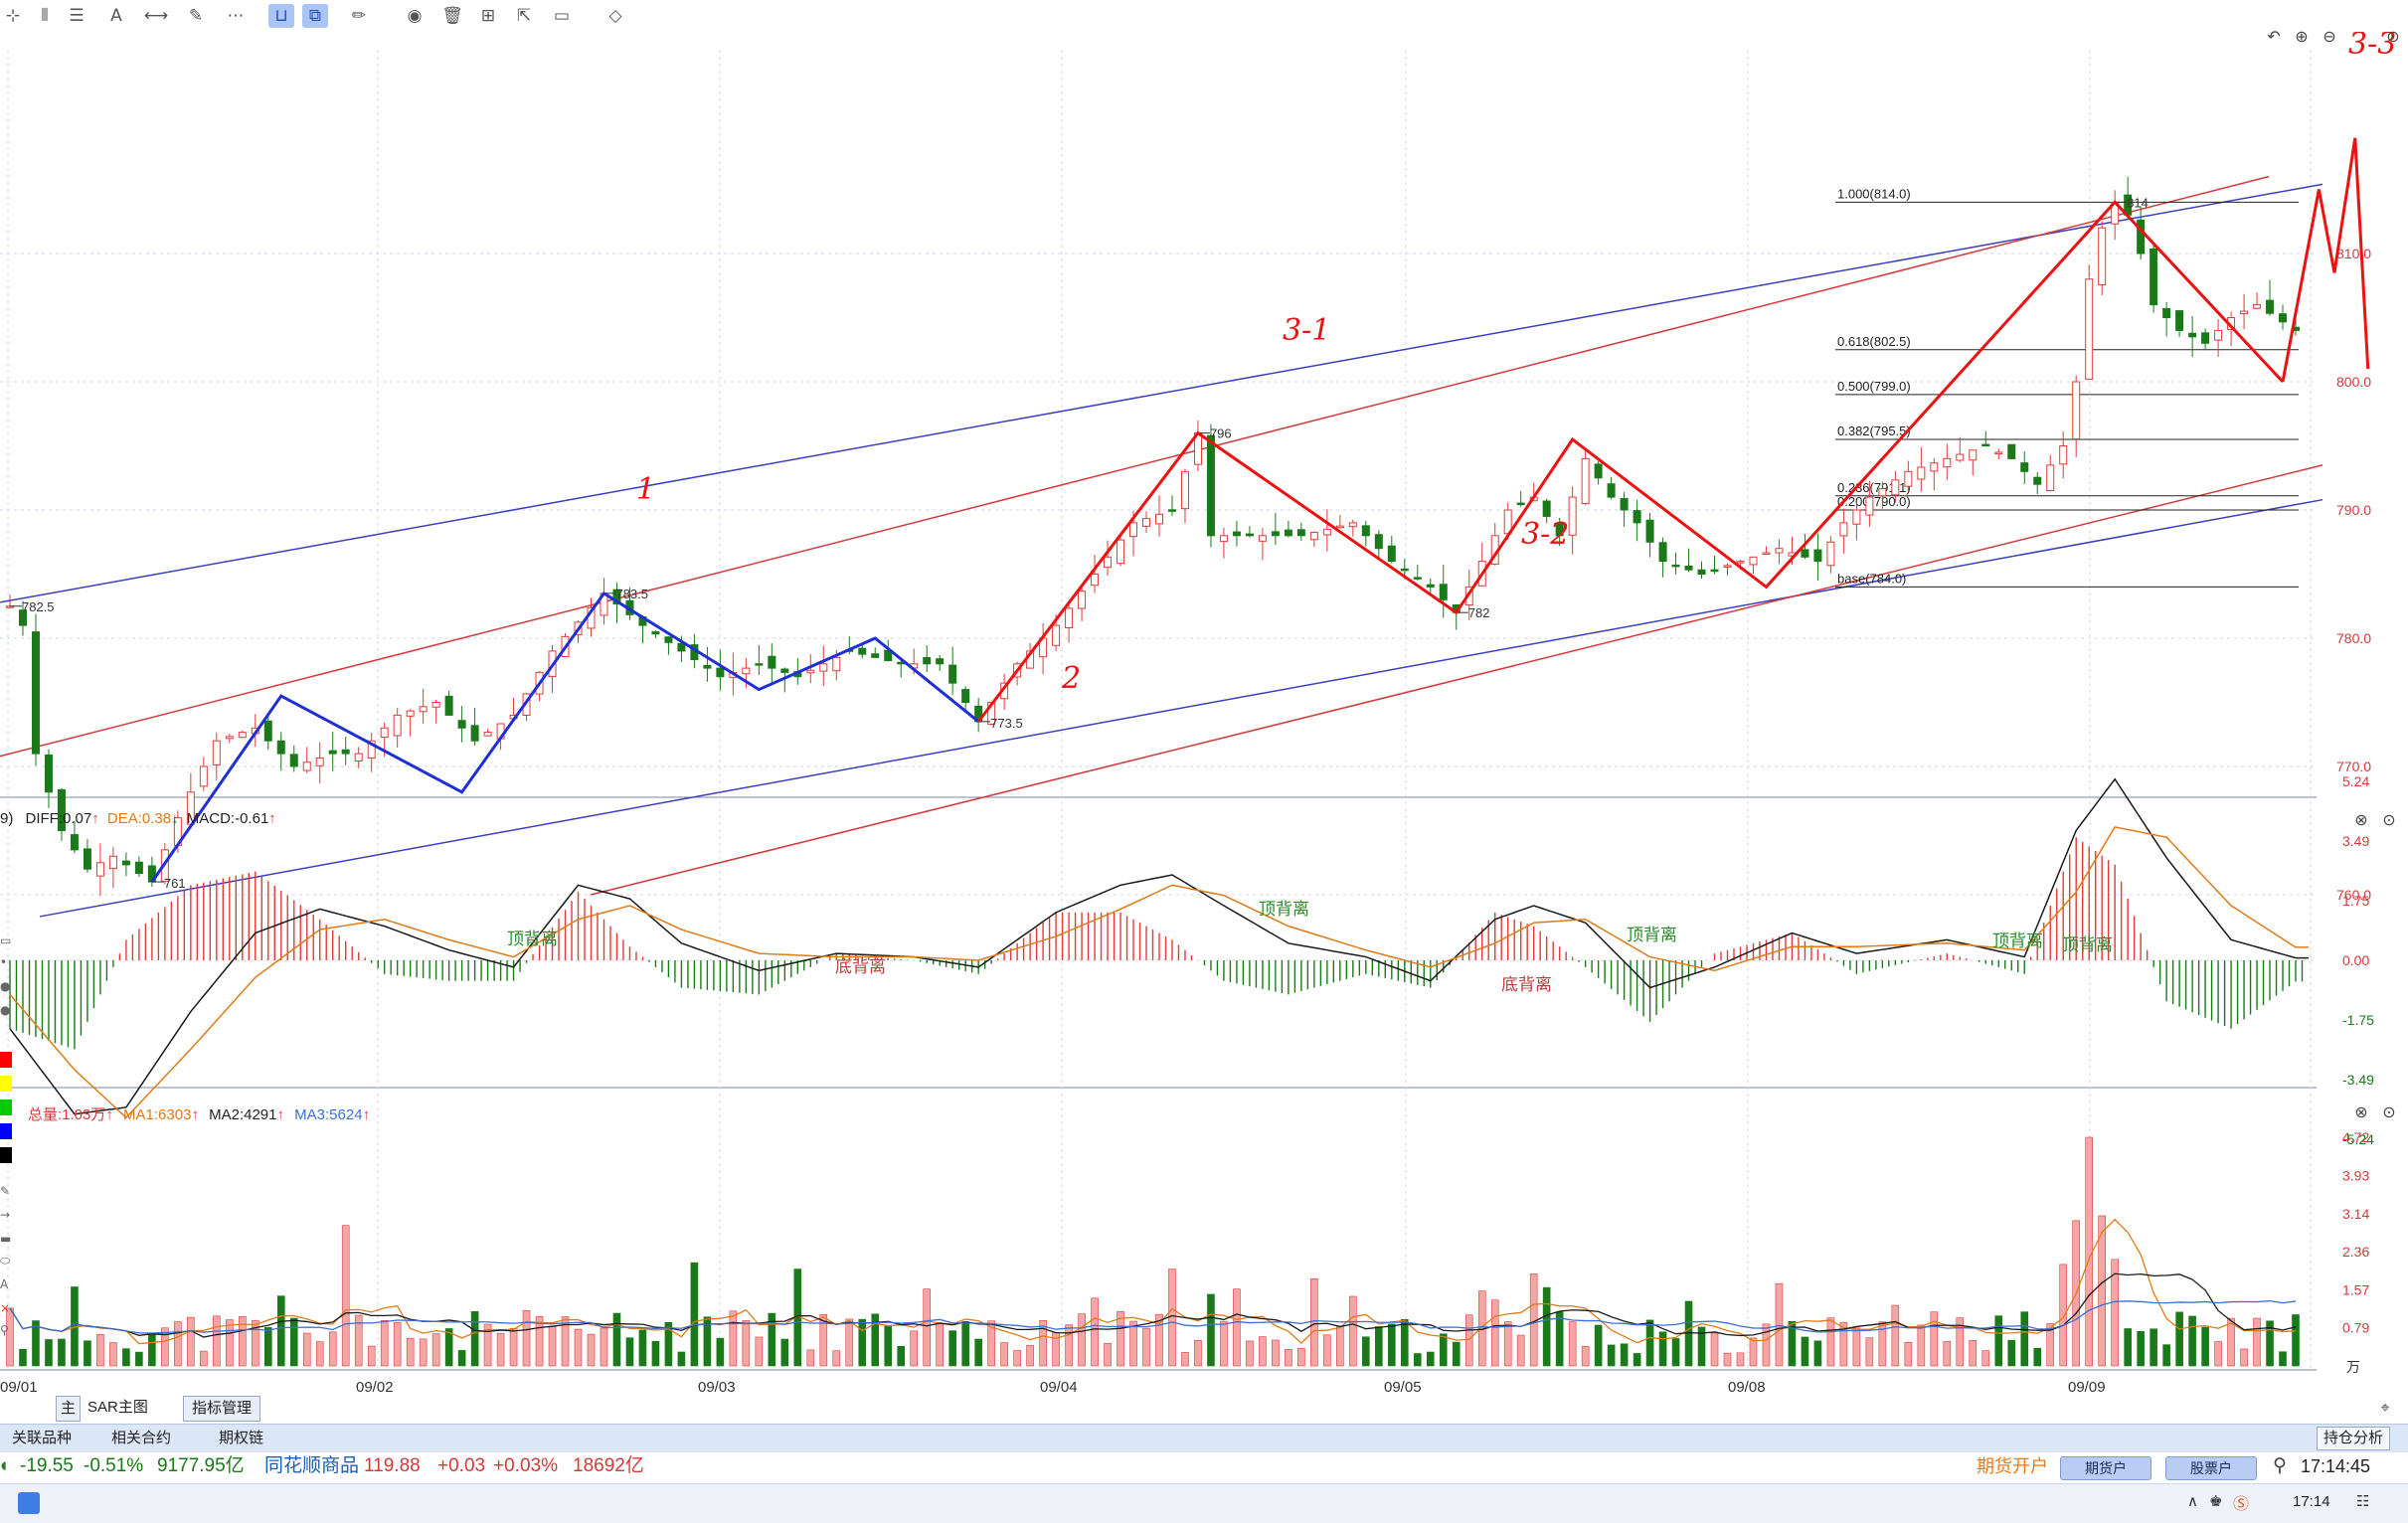  I want to click on macd-legend-prefix: 9), so click(7, 818).